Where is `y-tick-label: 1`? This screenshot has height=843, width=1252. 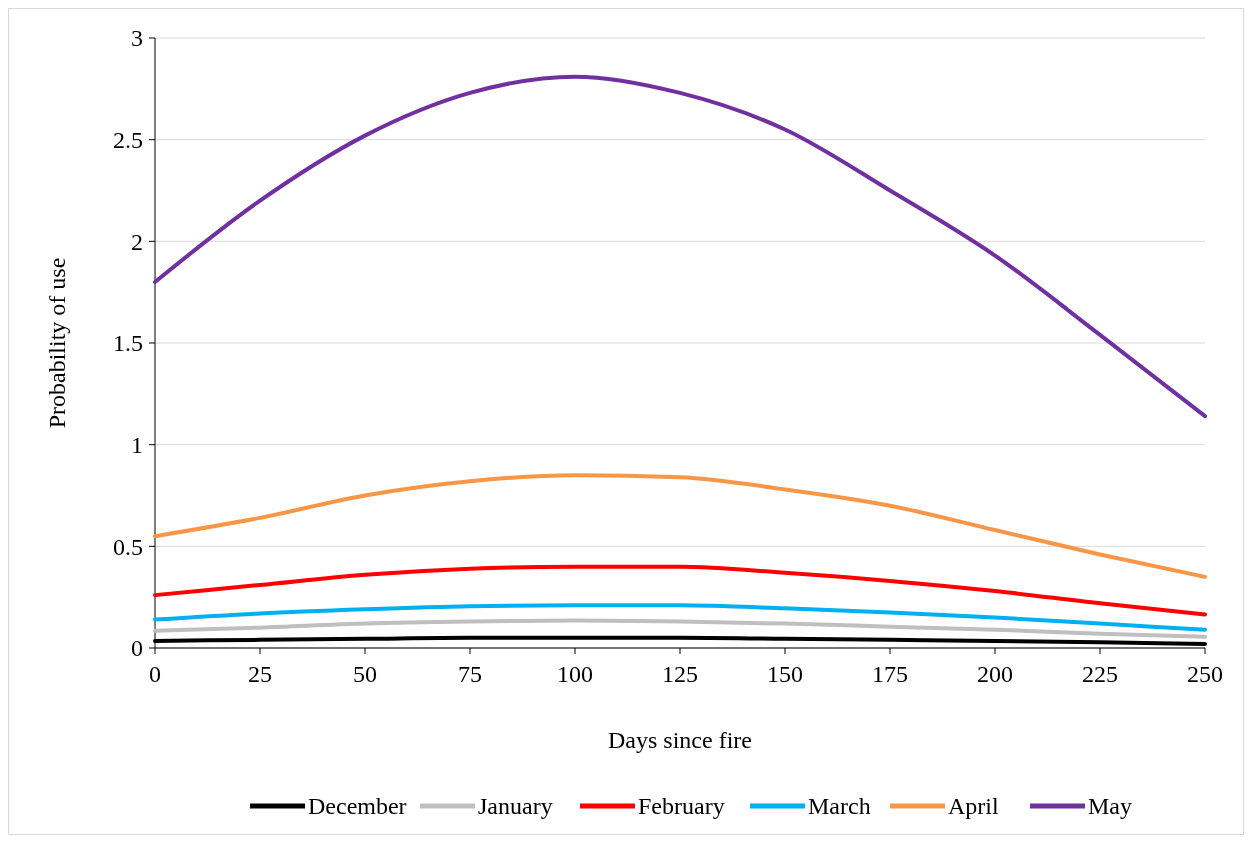
y-tick-label: 1 is located at coordinates (137, 445).